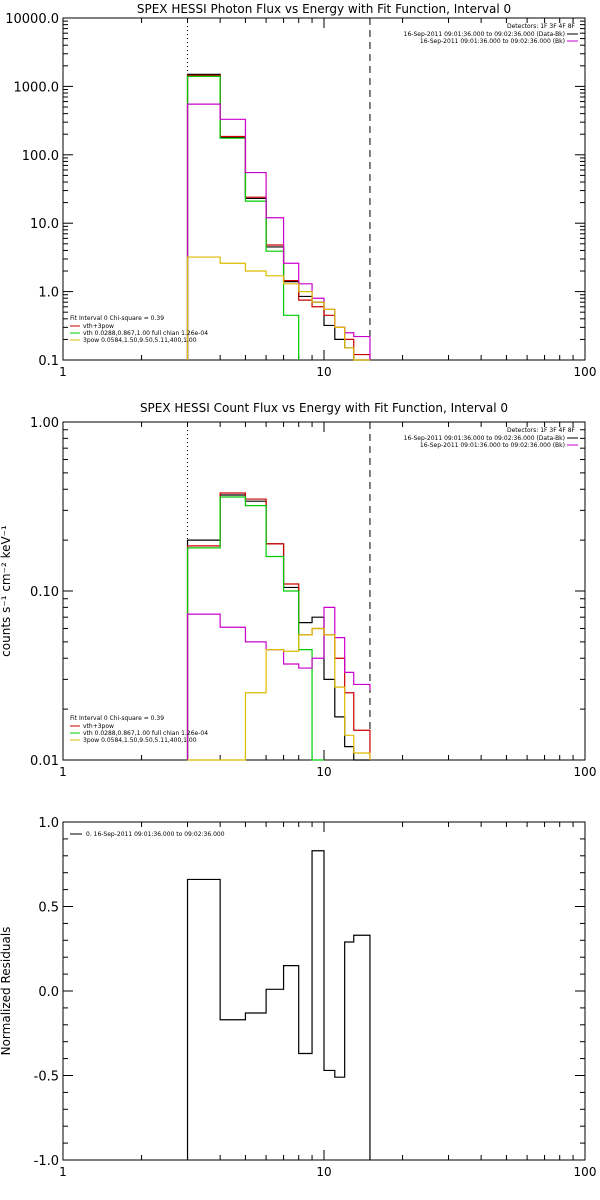 The height and width of the screenshot is (1200, 600). What do you see at coordinates (48, 361) in the screenshot?
I see `y-tick-label: 0.1` at bounding box center [48, 361].